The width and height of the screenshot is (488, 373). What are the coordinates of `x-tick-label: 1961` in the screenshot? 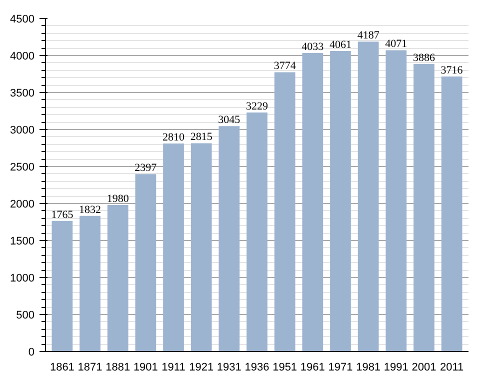 It's located at (312, 367).